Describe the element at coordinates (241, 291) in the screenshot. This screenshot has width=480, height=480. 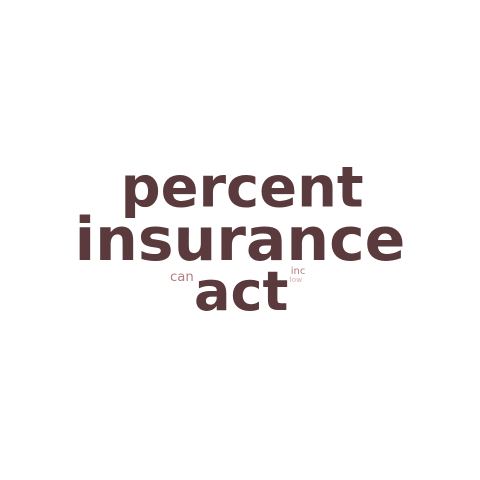
I see `cloud-word: act` at that location.